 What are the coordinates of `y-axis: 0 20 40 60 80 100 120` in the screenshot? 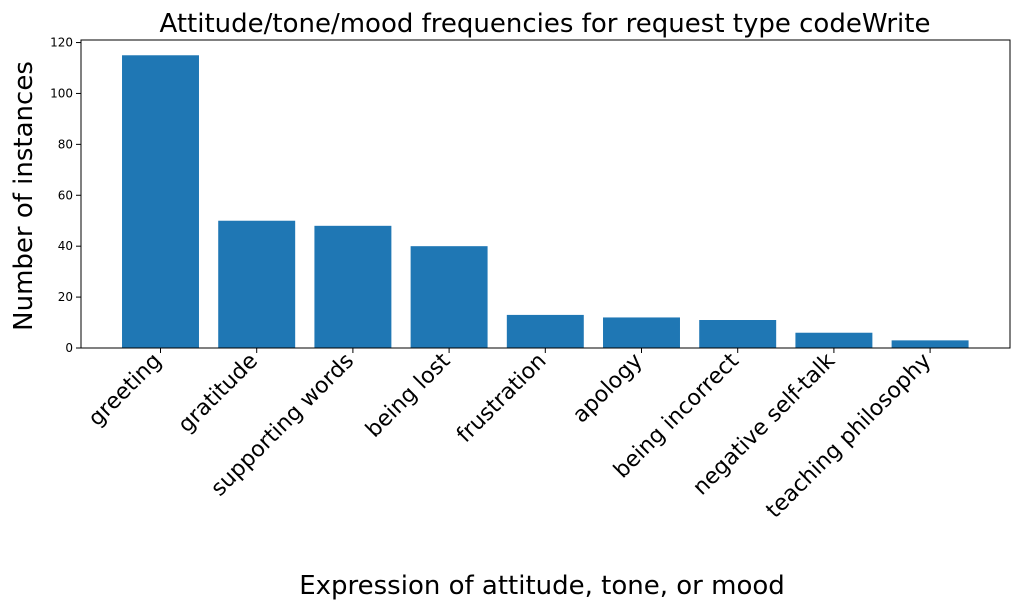 It's located at (65, 195).